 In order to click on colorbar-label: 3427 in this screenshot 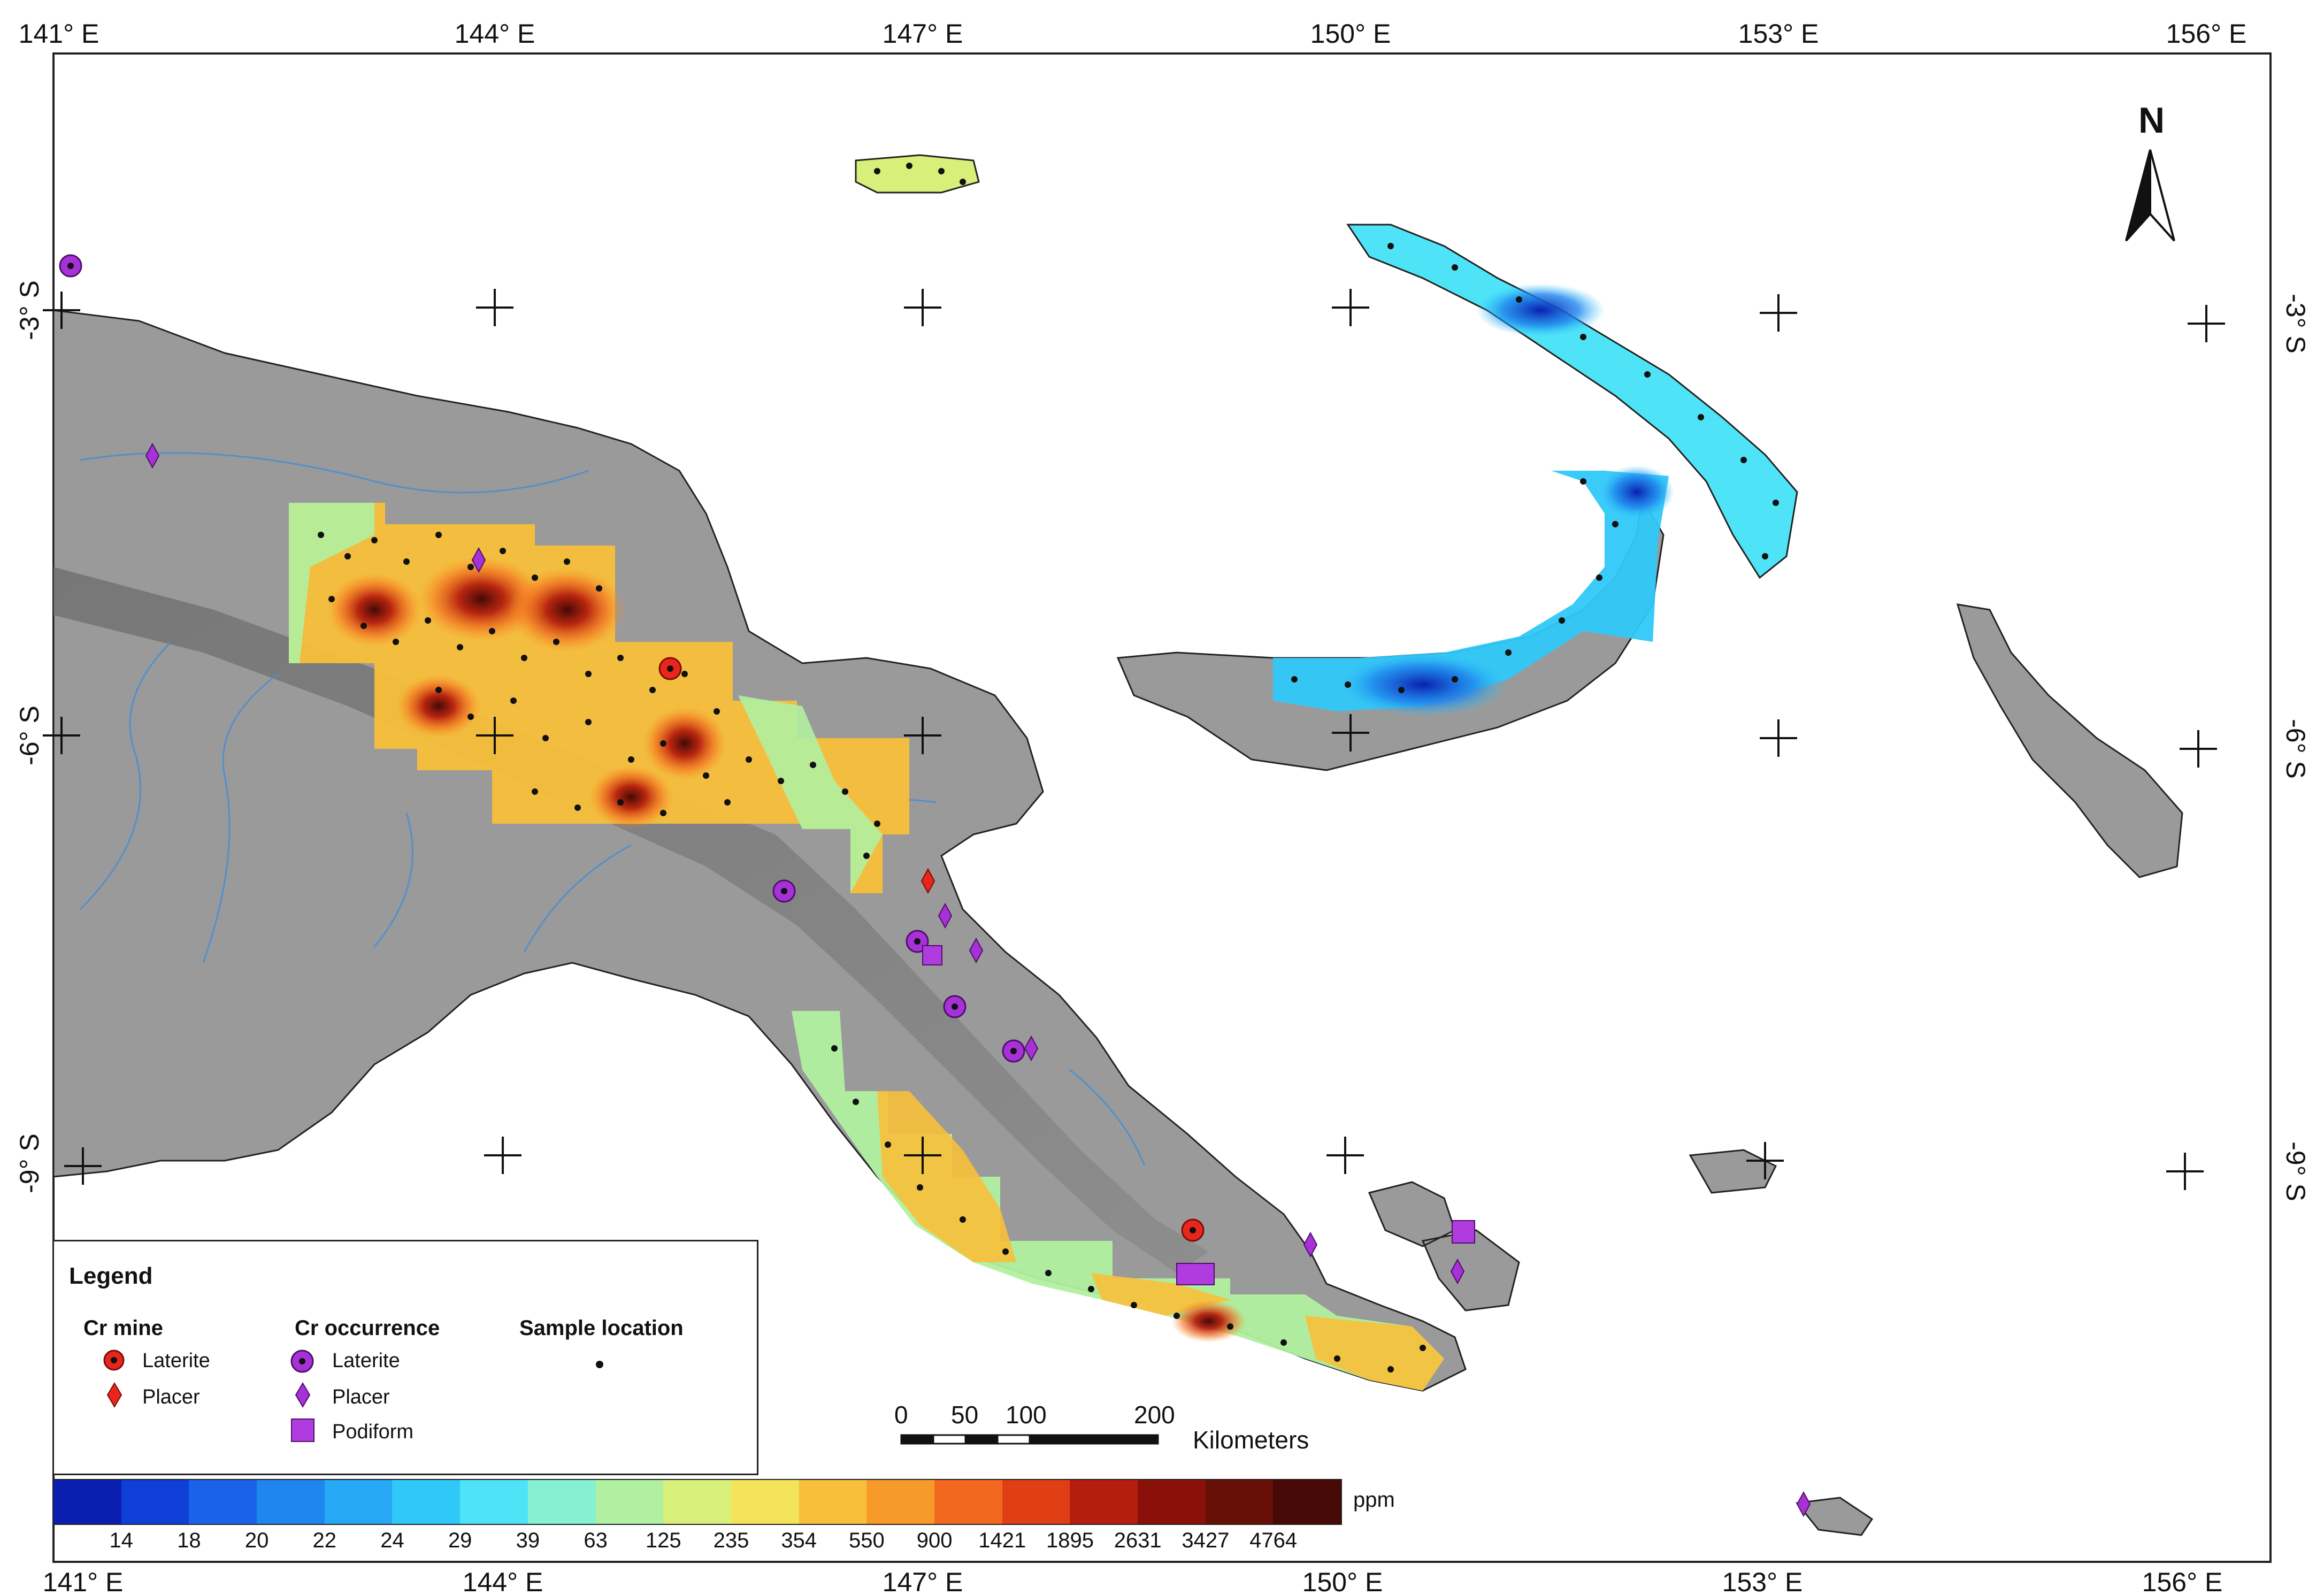, I will do `click(1206, 1540)`.